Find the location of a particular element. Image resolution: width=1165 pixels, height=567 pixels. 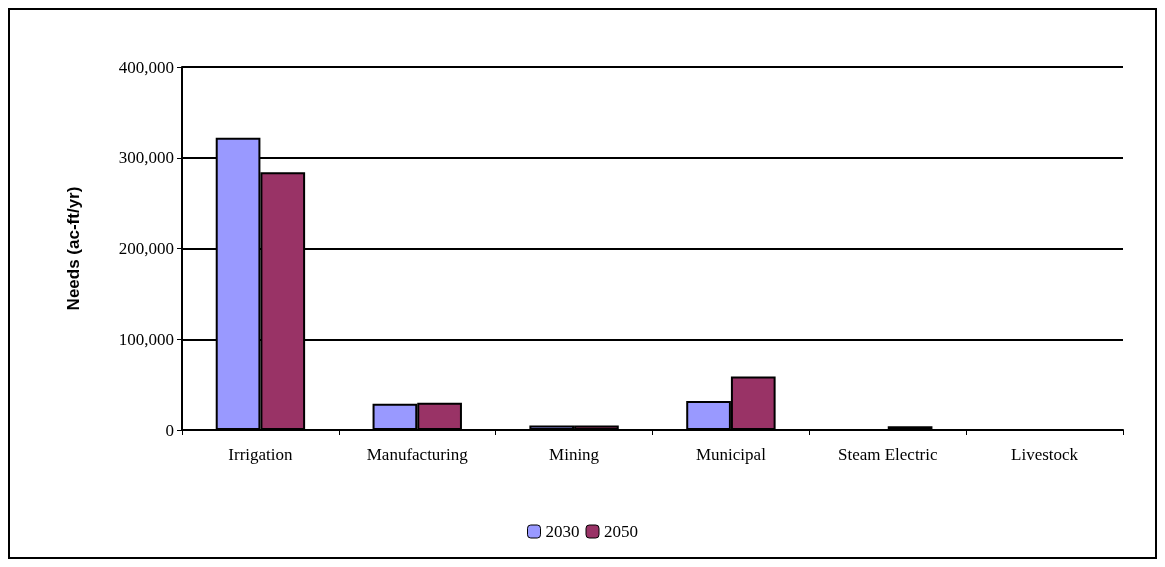

y-tick-label: 0 is located at coordinates (169, 430).